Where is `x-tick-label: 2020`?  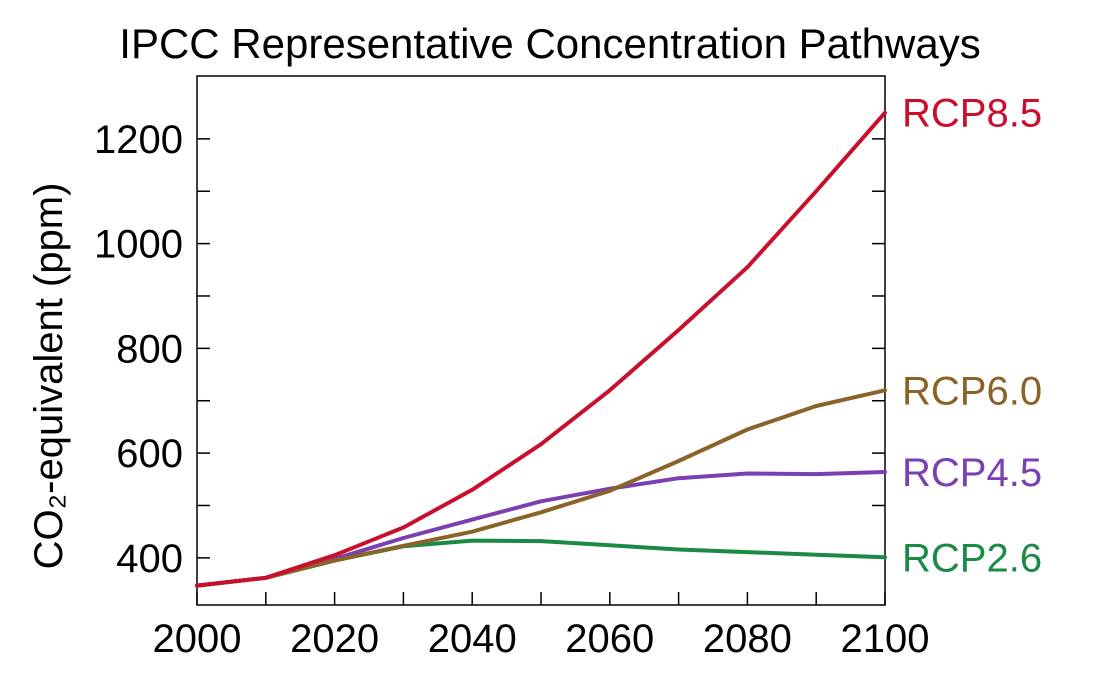 x-tick-label: 2020 is located at coordinates (334, 639).